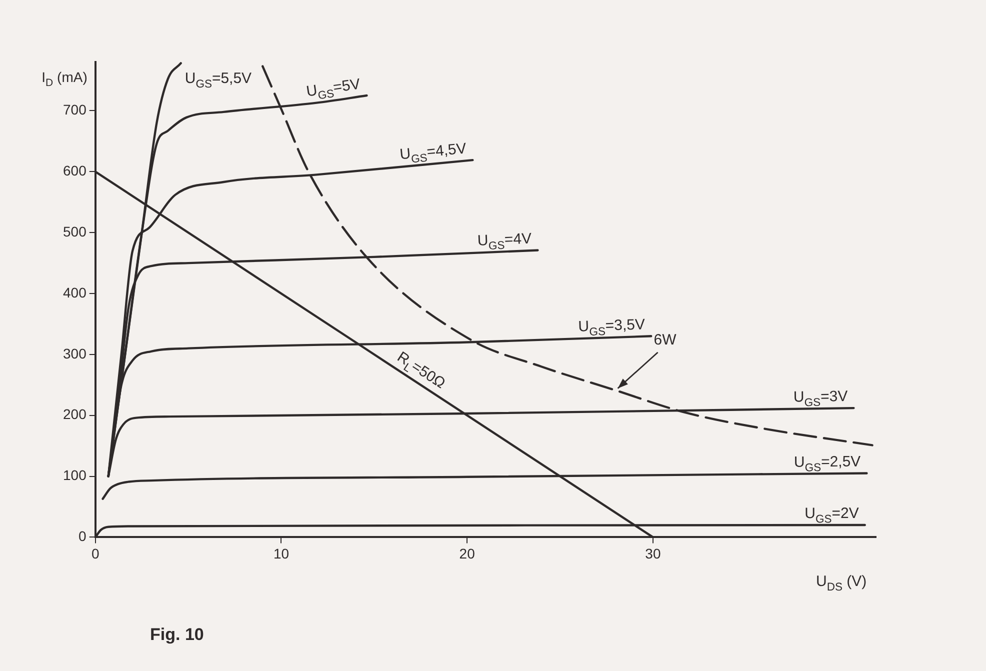 This screenshot has width=986, height=671. Describe the element at coordinates (75, 414) in the screenshot. I see `y-tick-label: 200` at that location.